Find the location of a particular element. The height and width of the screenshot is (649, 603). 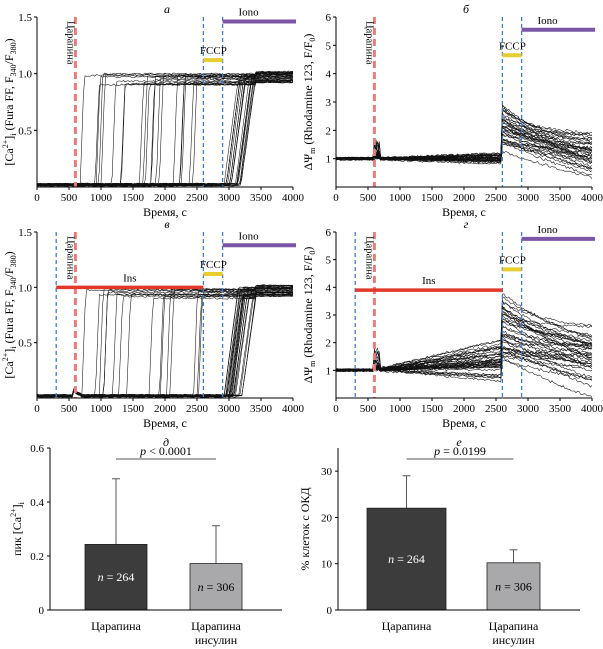

y-tick-label: 20 is located at coordinates (327, 518).